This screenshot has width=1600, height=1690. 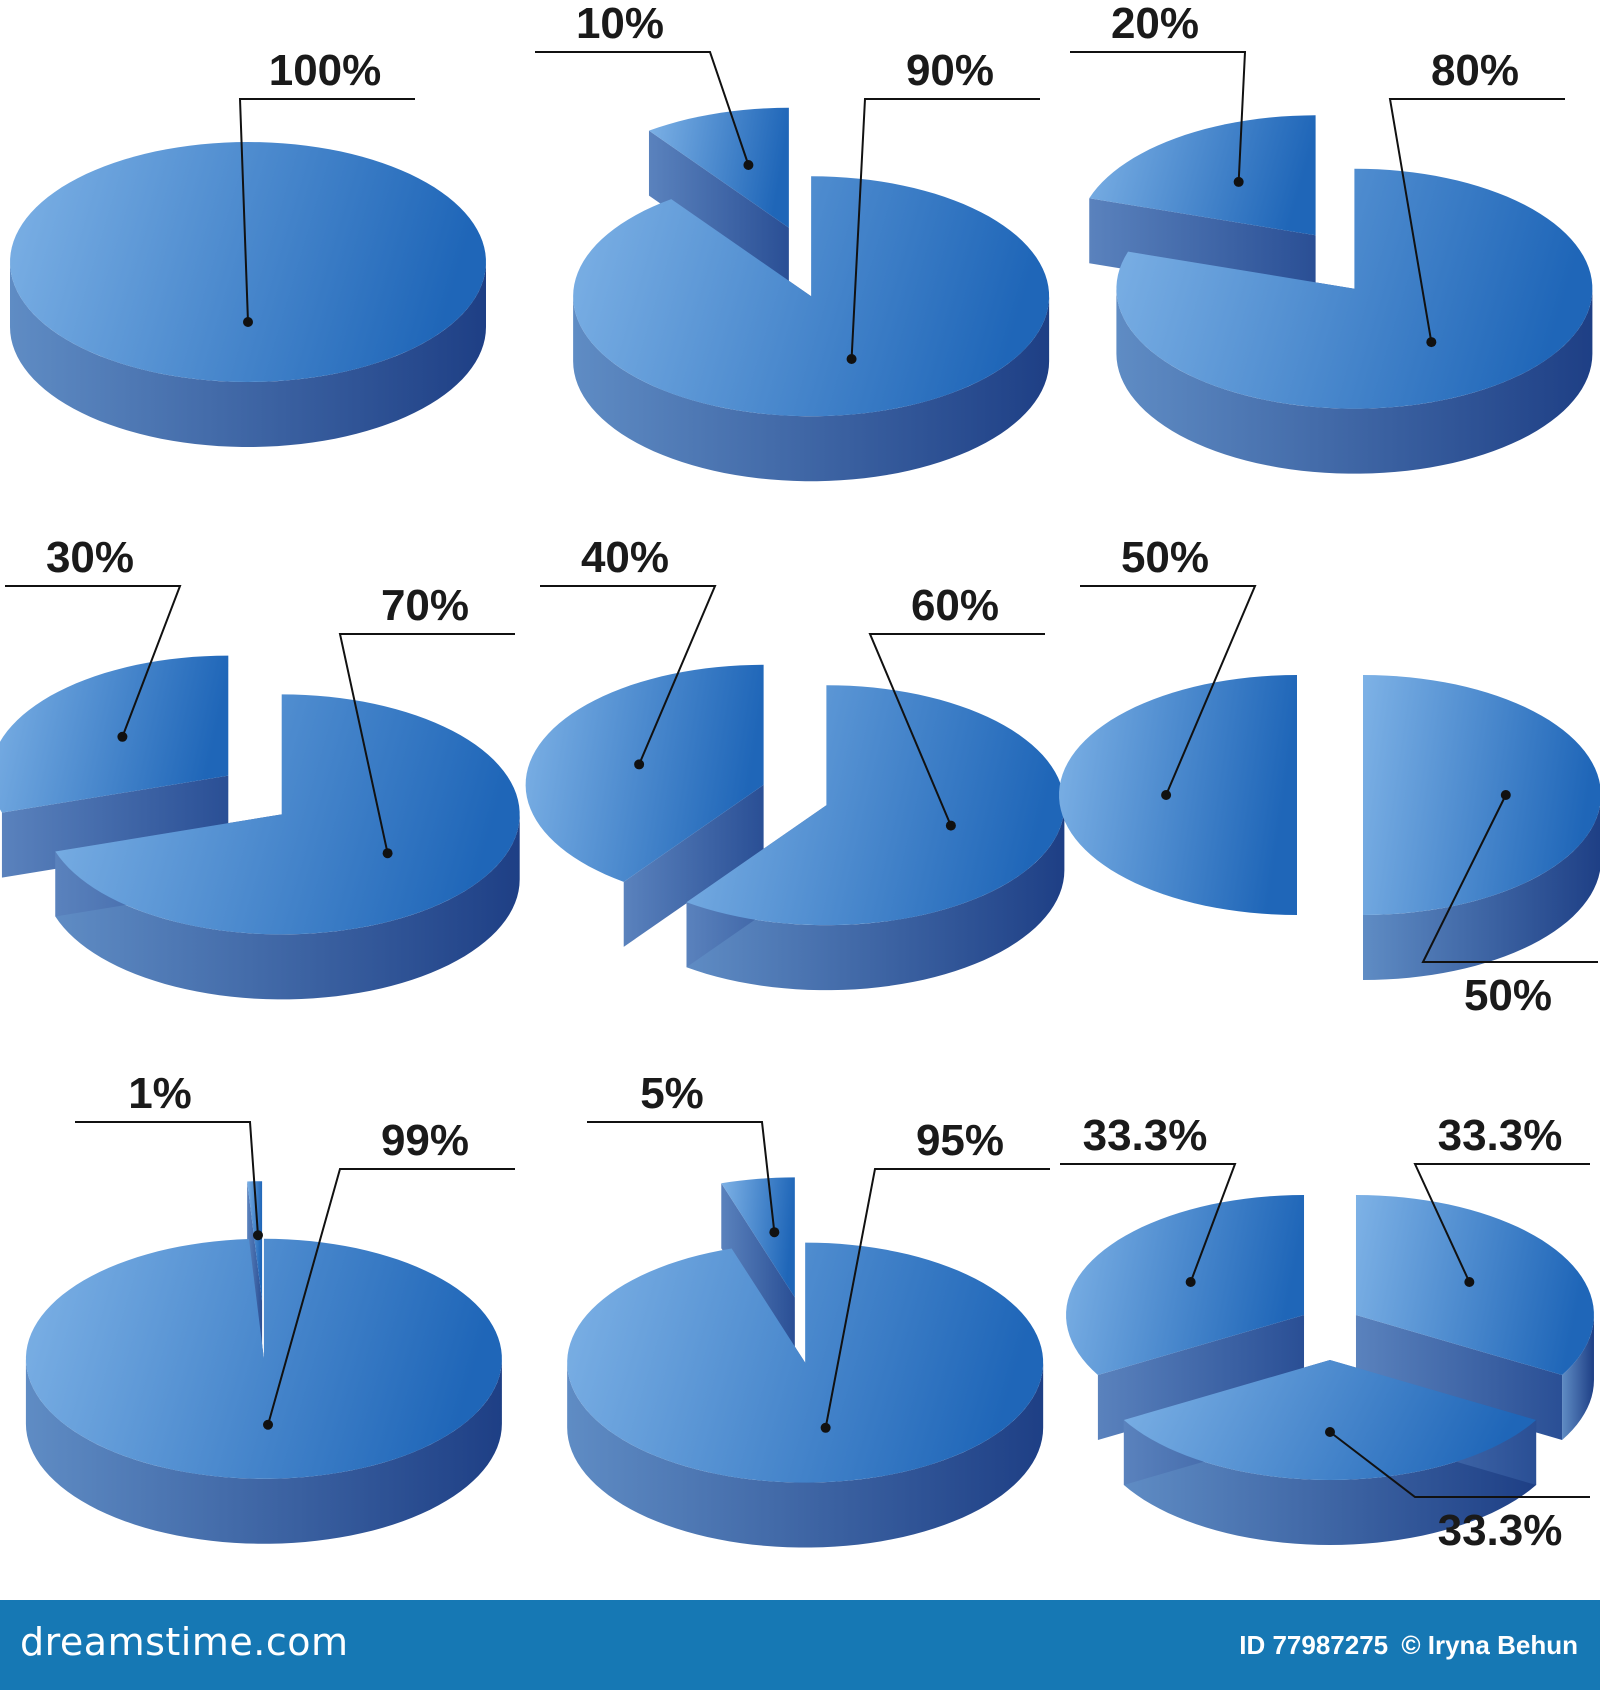 I want to click on image-credit: ID 77987275 © Iryna Behun, so click(x=1405, y=1645).